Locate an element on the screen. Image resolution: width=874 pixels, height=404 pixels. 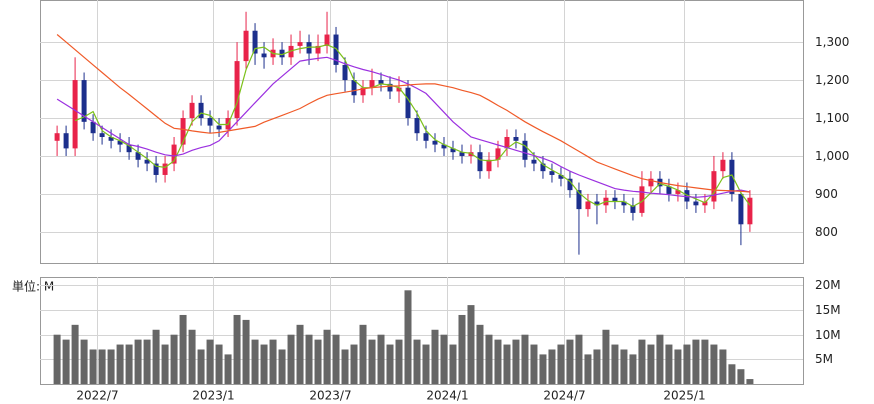
volume-unit: 単位: M is located at coordinates (33, 286).